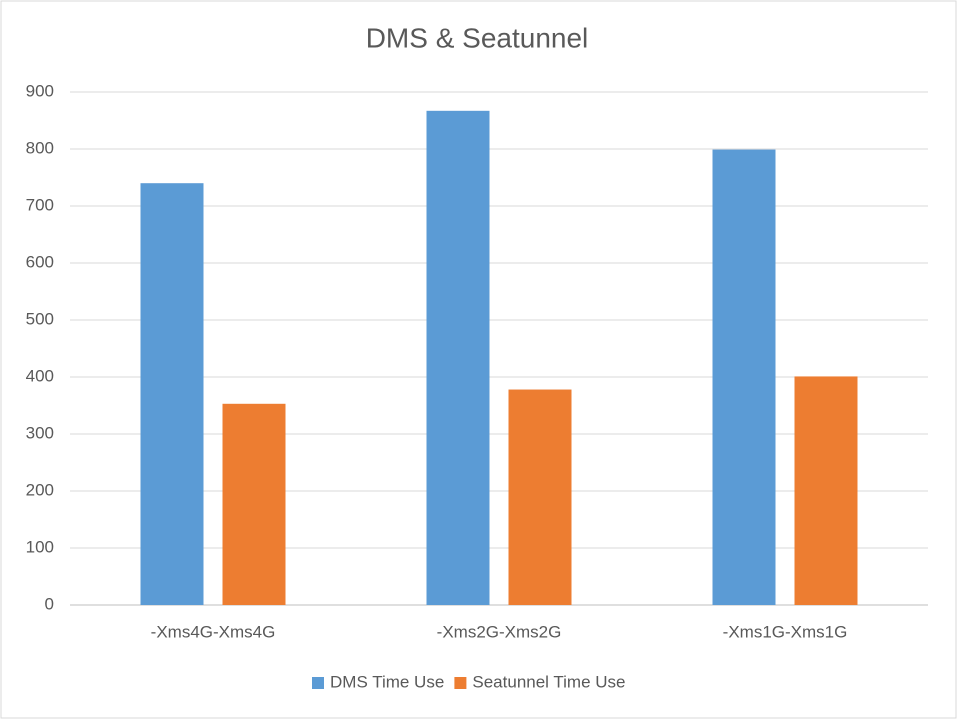 The image size is (958, 720). Describe the element at coordinates (785, 631) in the screenshot. I see `x-tick-label: -Xms1G-Xms1G` at that location.